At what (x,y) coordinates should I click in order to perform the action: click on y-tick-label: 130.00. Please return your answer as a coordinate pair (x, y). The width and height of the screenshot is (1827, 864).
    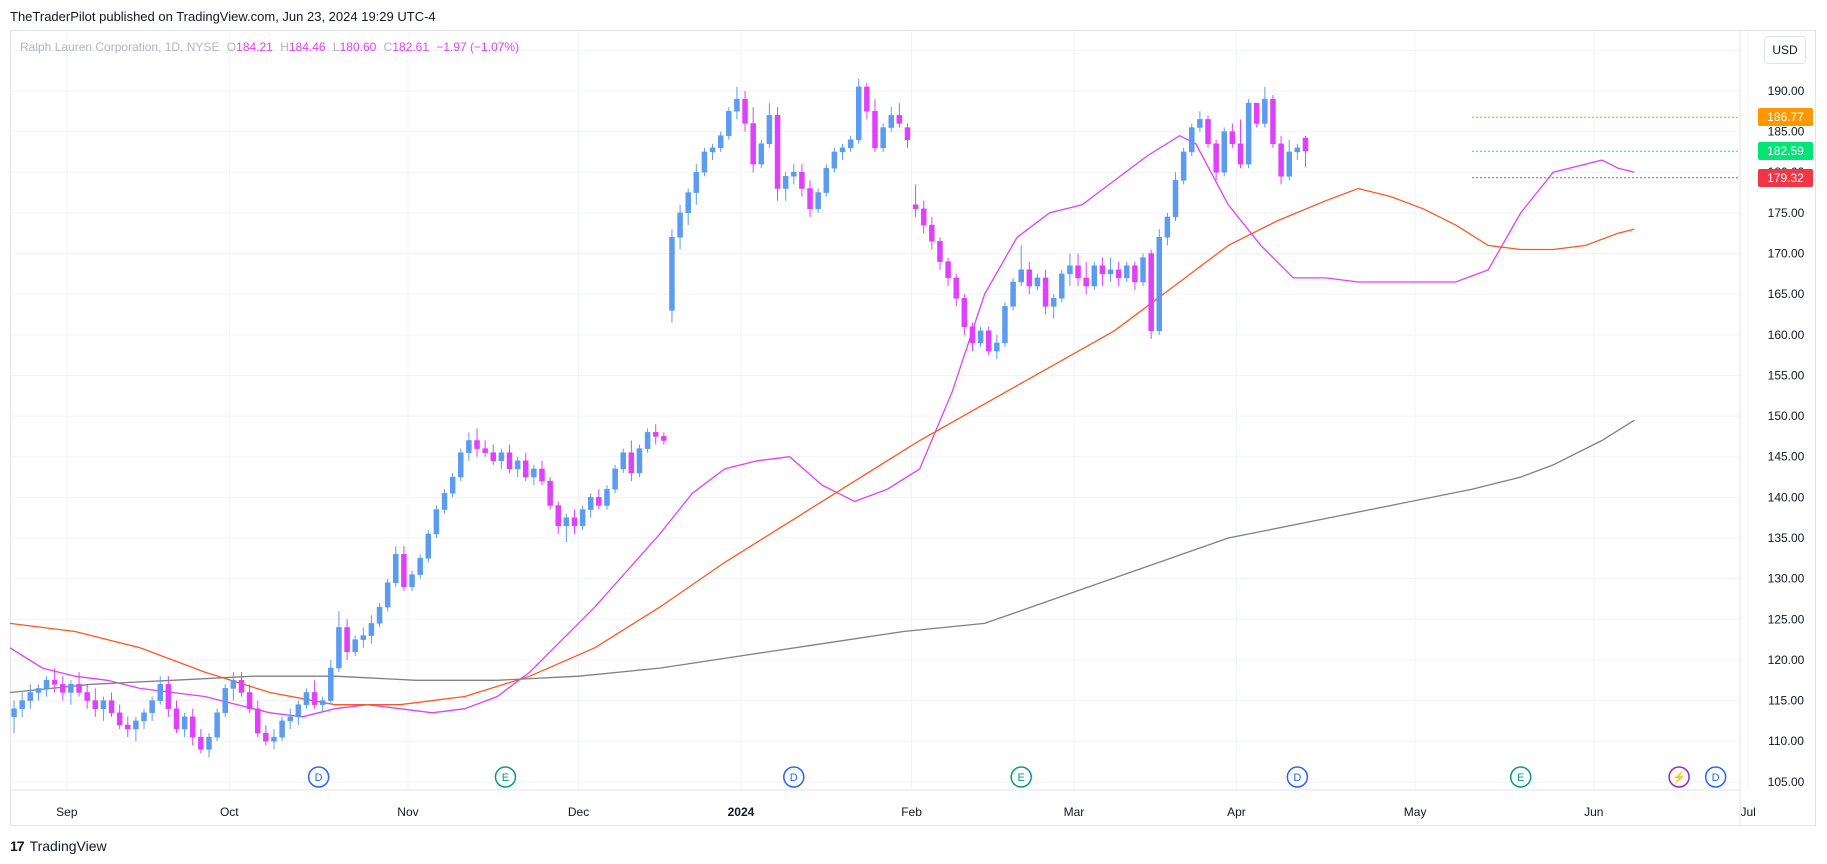
    Looking at the image, I should click on (1786, 579).